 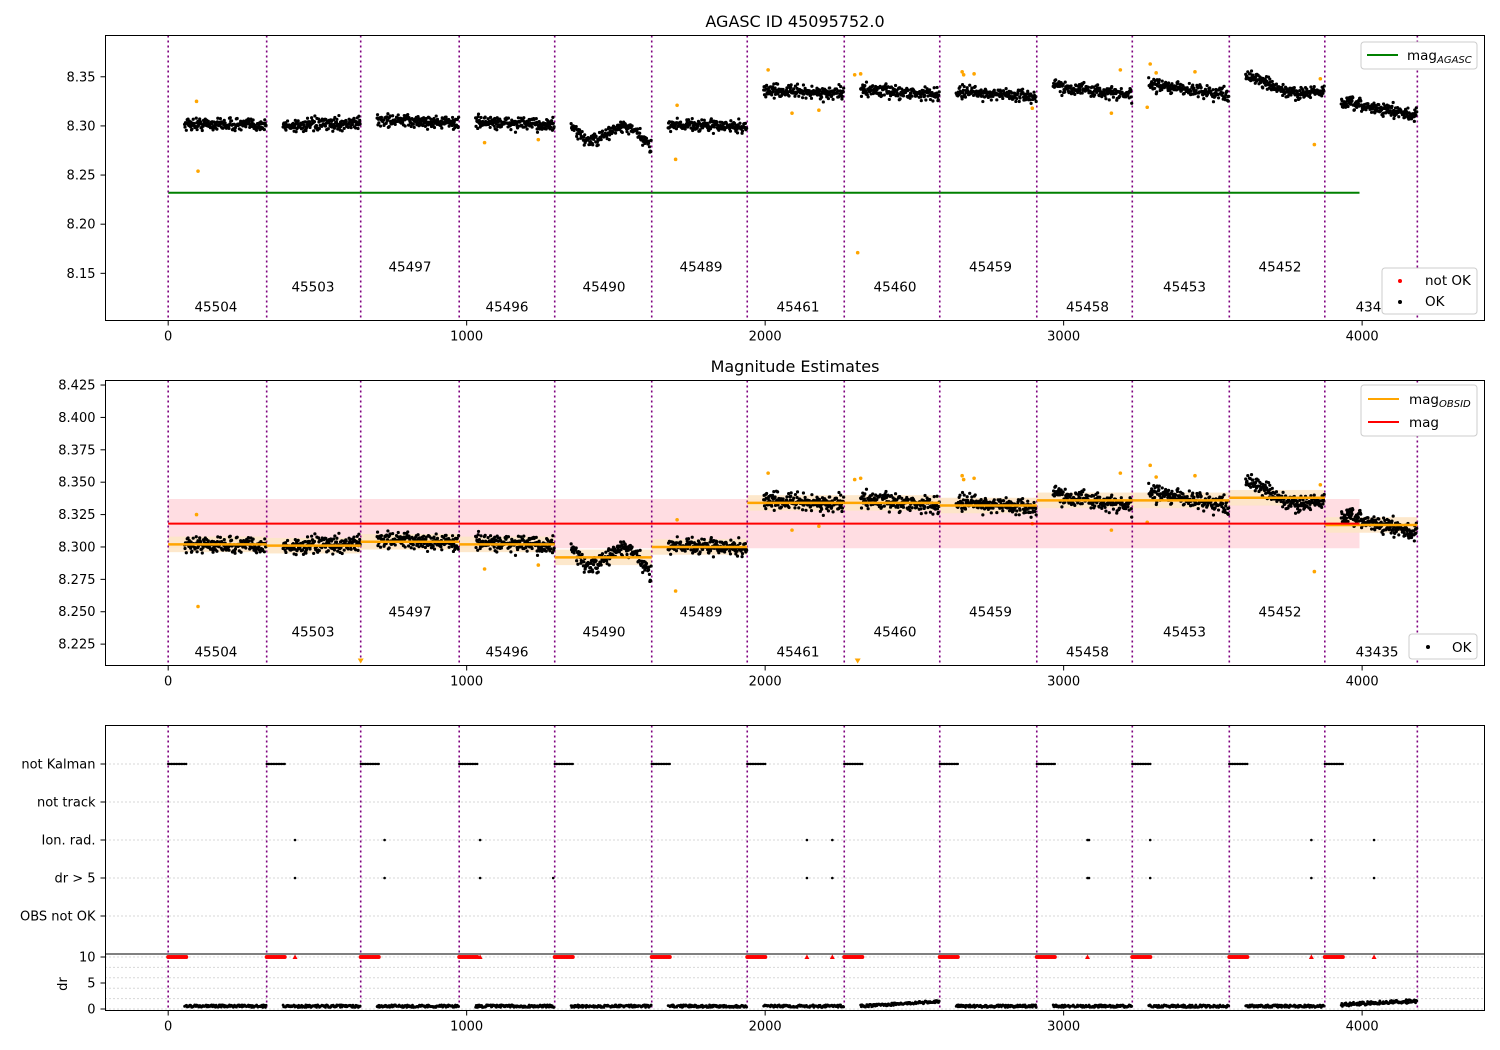 What do you see at coordinates (81, 126) in the screenshot?
I see `agasc-y-tick-label: 8.30` at bounding box center [81, 126].